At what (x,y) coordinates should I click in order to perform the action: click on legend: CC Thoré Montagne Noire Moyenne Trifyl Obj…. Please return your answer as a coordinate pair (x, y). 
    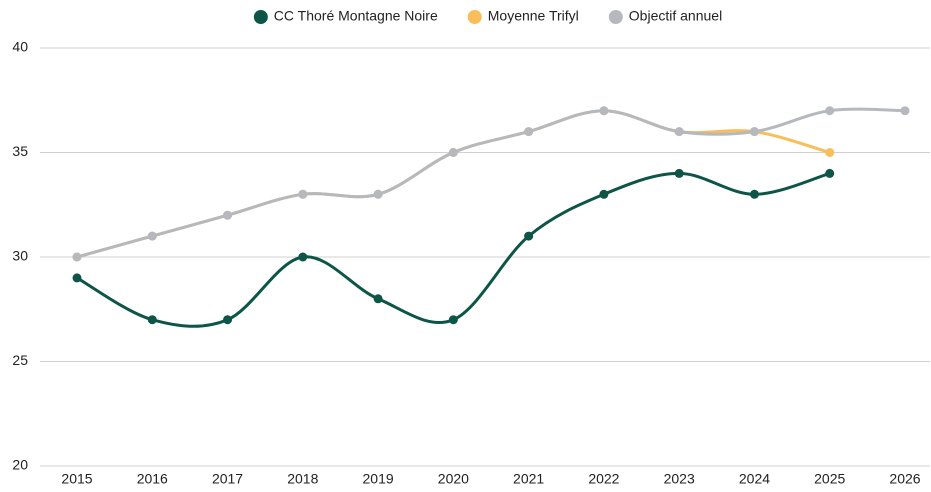
    Looking at the image, I should click on (487, 16).